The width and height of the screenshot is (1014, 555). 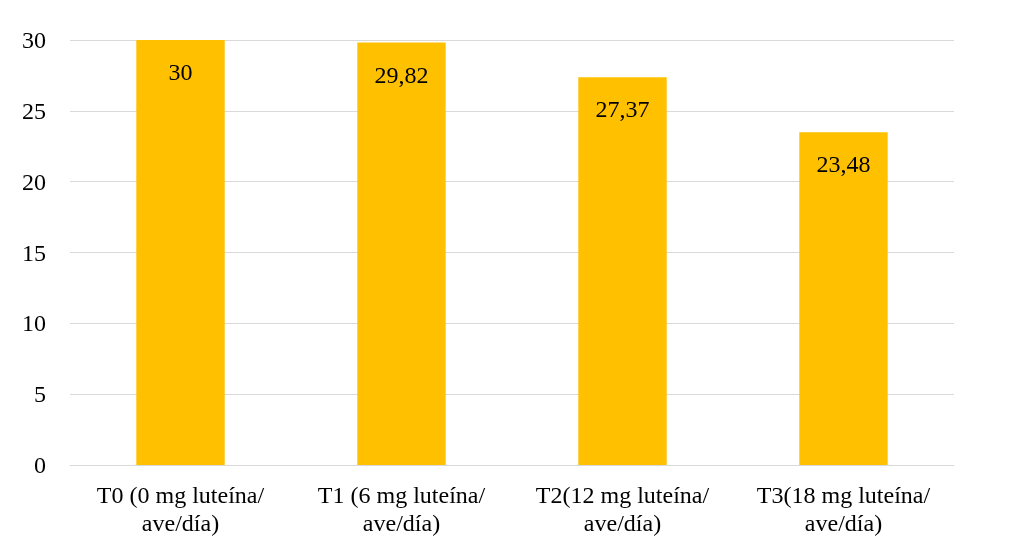 I want to click on x-tick-label: T0 (0 mg luteína/ave/día), so click(x=180, y=509).